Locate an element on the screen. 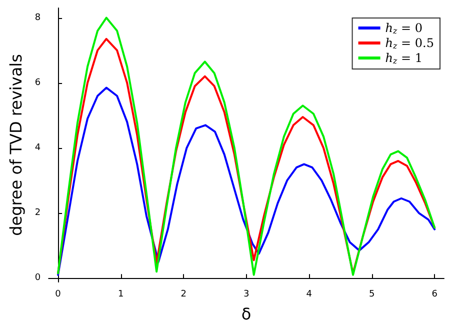 The height and width of the screenshot is (327, 458). x-tick-label: 2 is located at coordinates (183, 295).